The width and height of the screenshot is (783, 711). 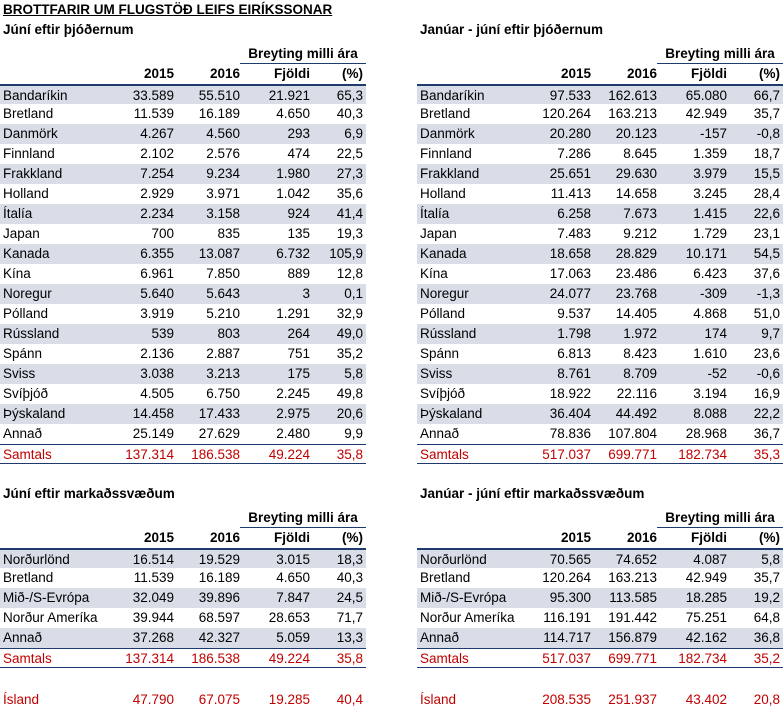 I want to click on row-value: 6.258, so click(x=574, y=213).